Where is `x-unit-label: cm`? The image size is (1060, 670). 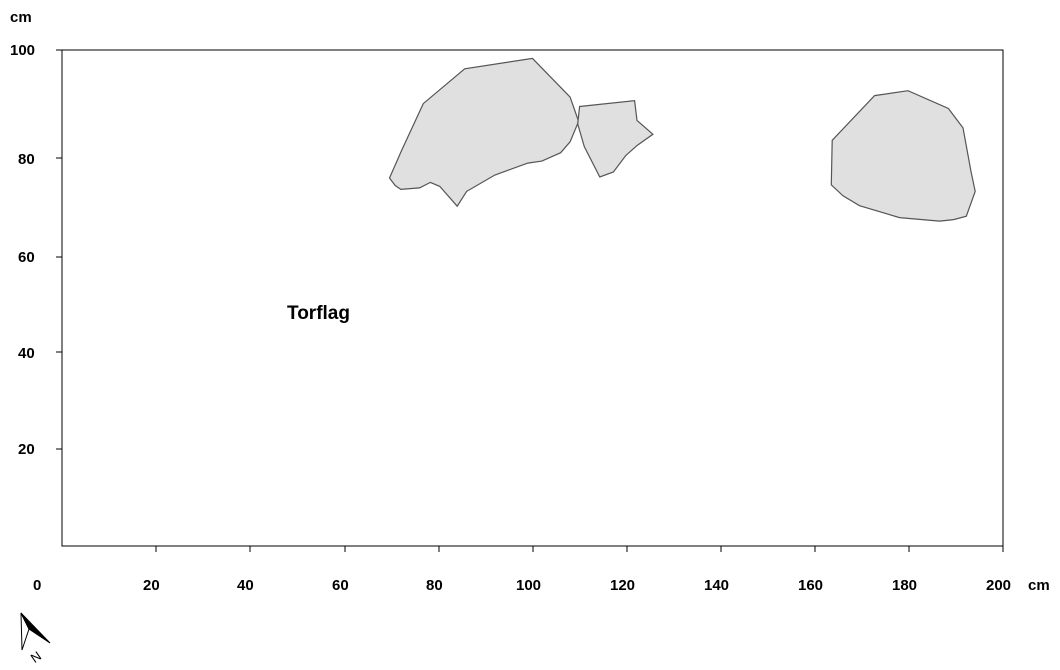
x-unit-label: cm is located at coordinates (1039, 585).